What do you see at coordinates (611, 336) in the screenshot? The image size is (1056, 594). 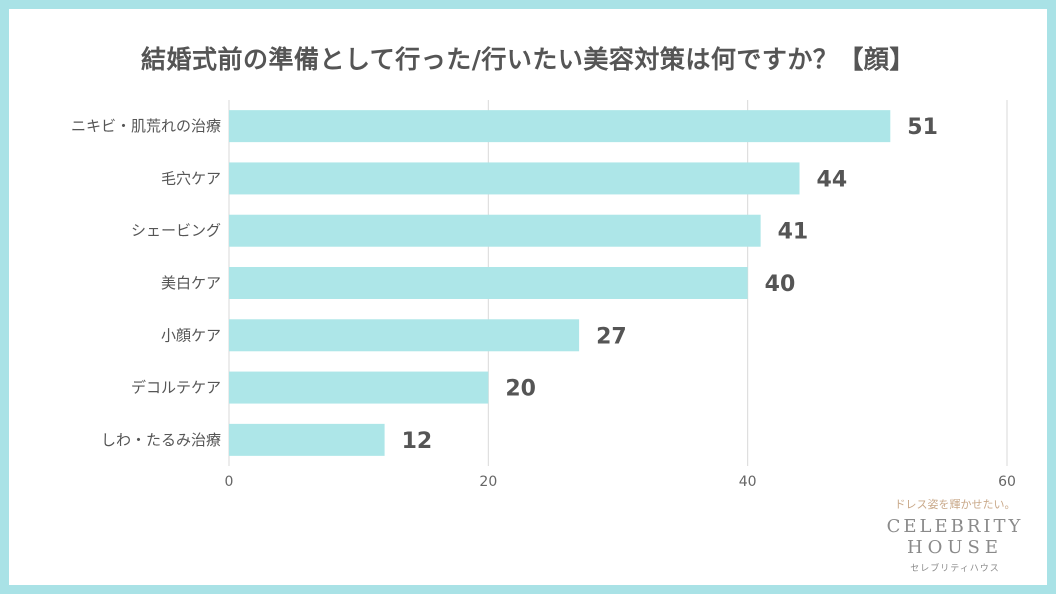 I see `data-label: 27` at bounding box center [611, 336].